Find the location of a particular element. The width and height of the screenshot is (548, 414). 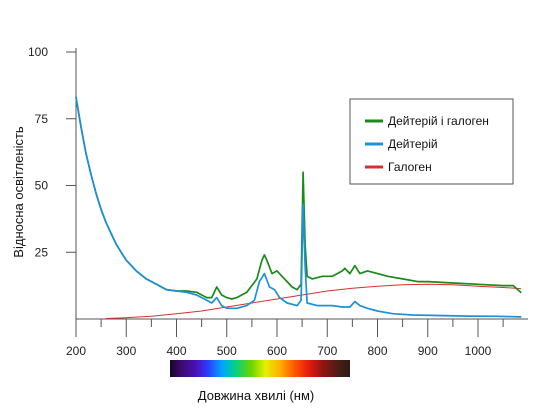

x-tick-label: 300 is located at coordinates (126, 351).